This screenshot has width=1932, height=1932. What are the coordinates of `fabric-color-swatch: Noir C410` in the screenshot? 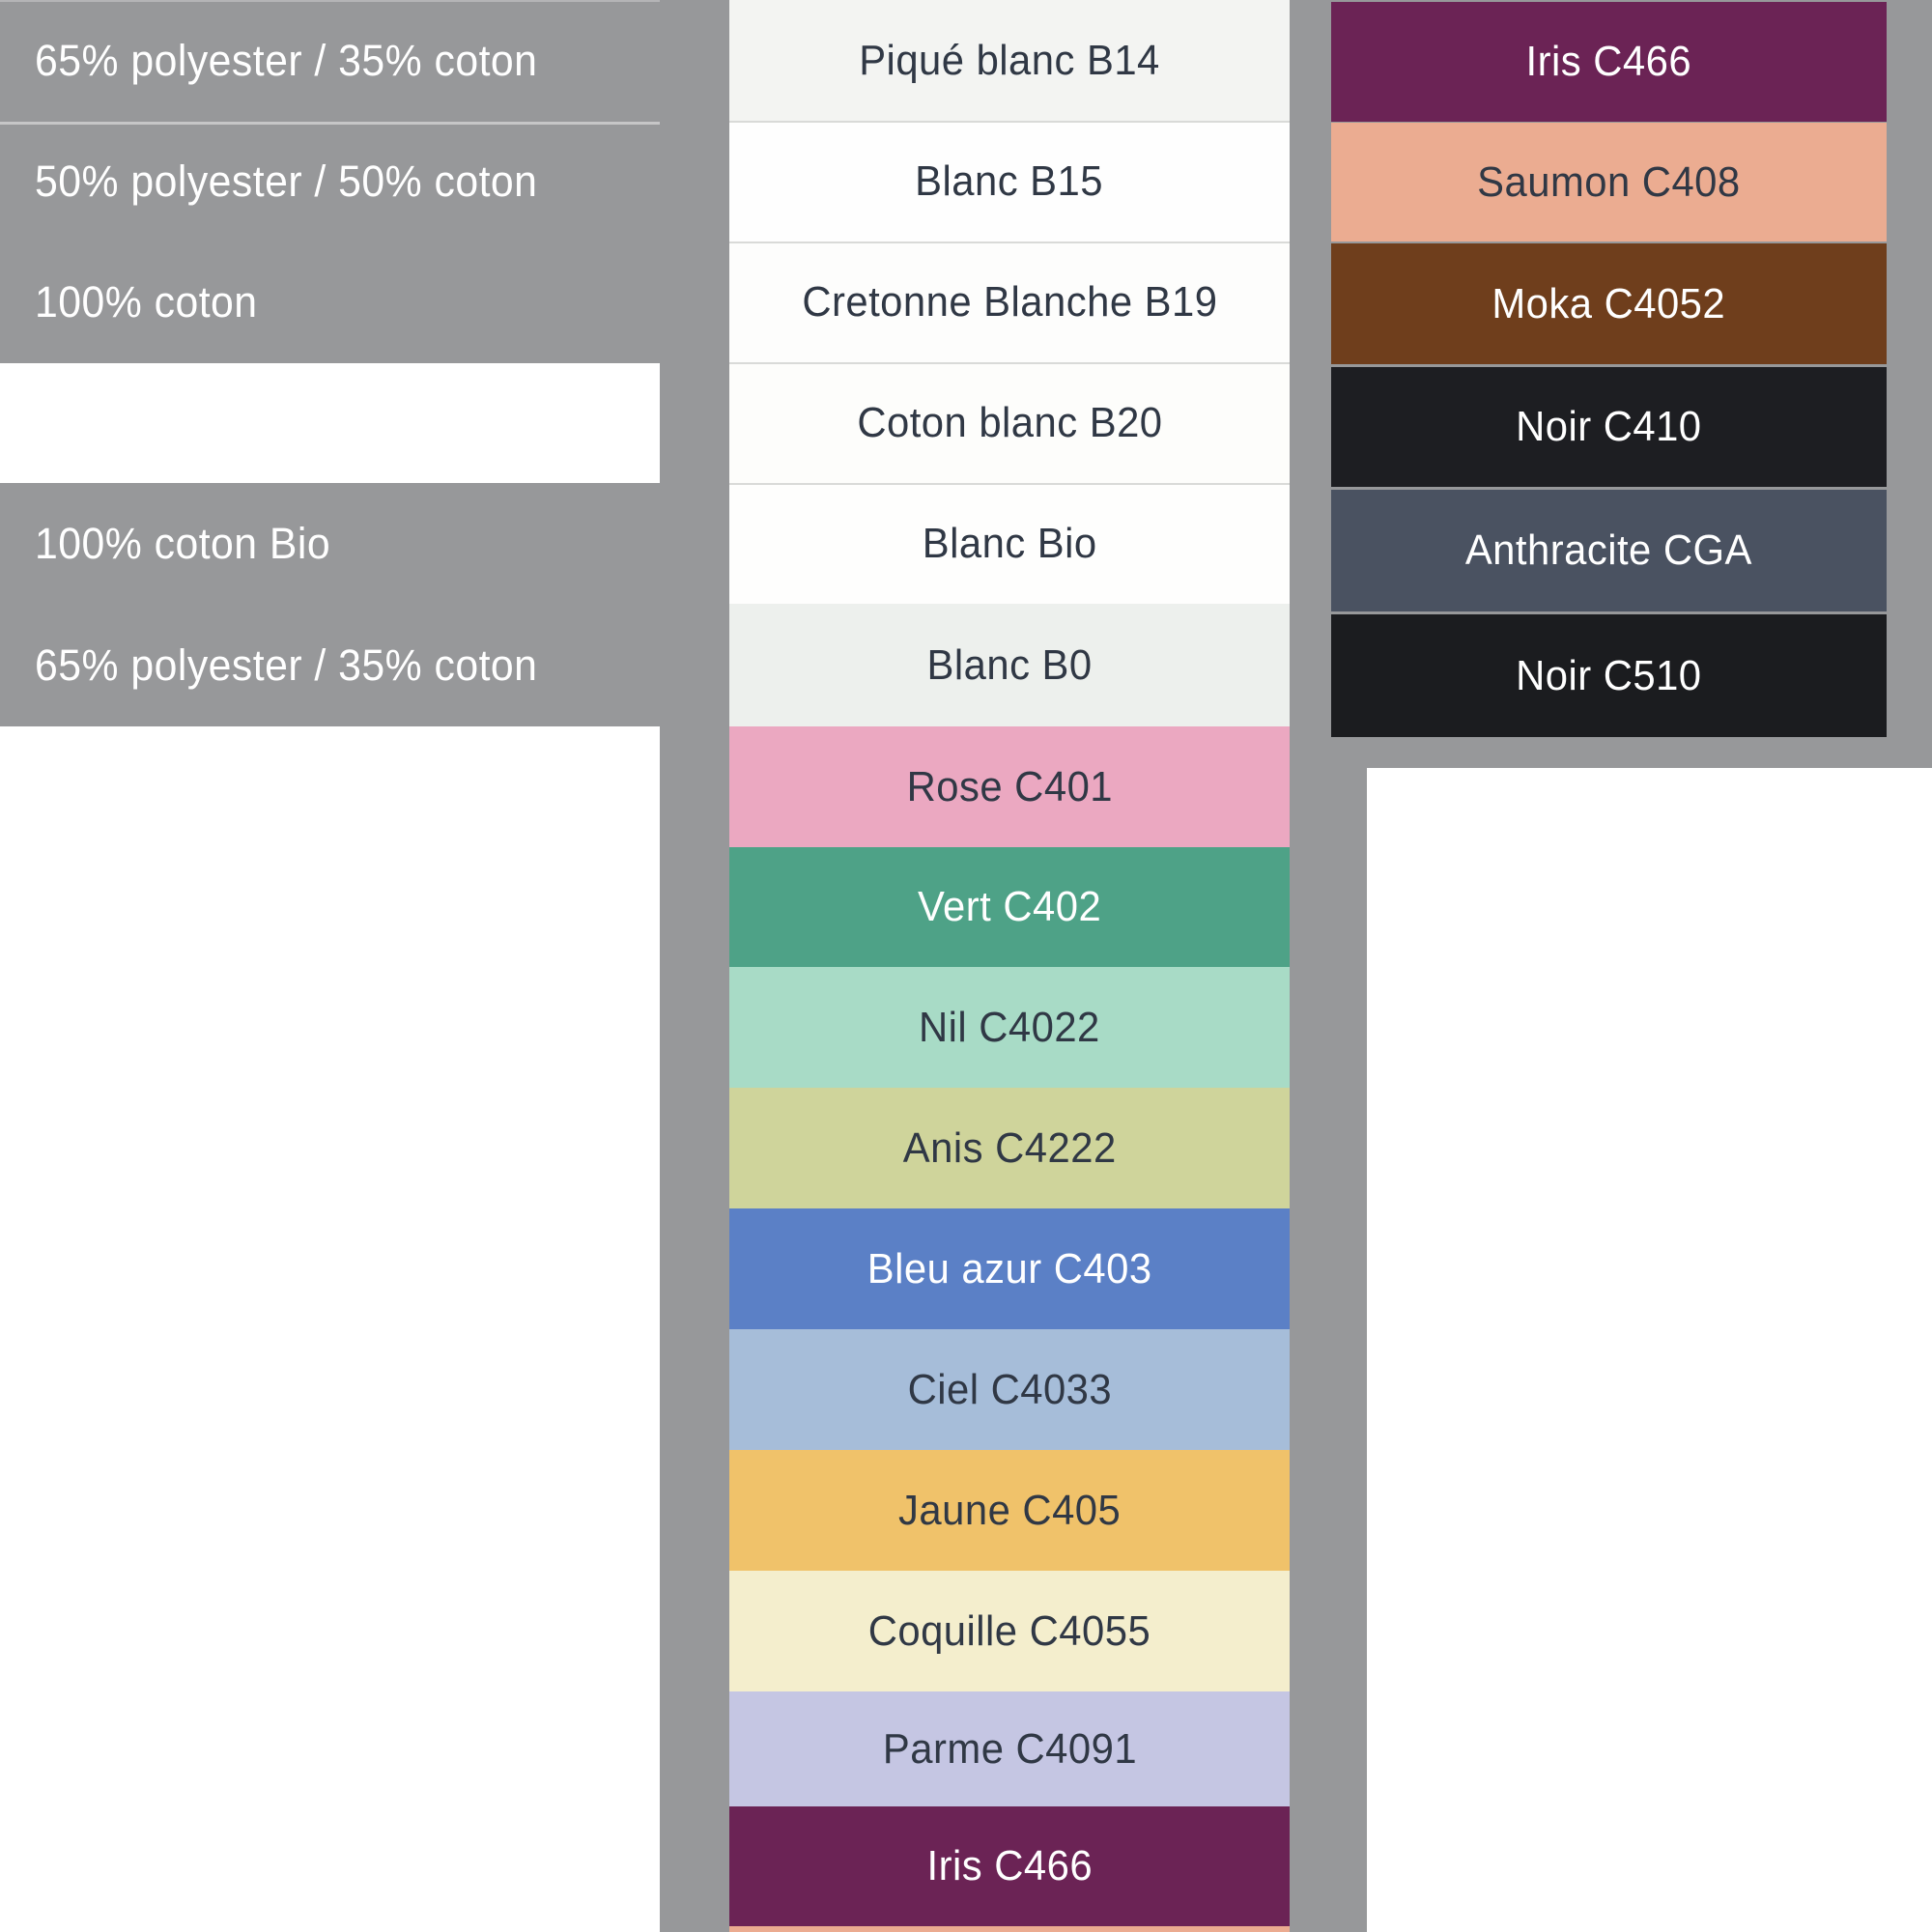 It's located at (1609, 427).